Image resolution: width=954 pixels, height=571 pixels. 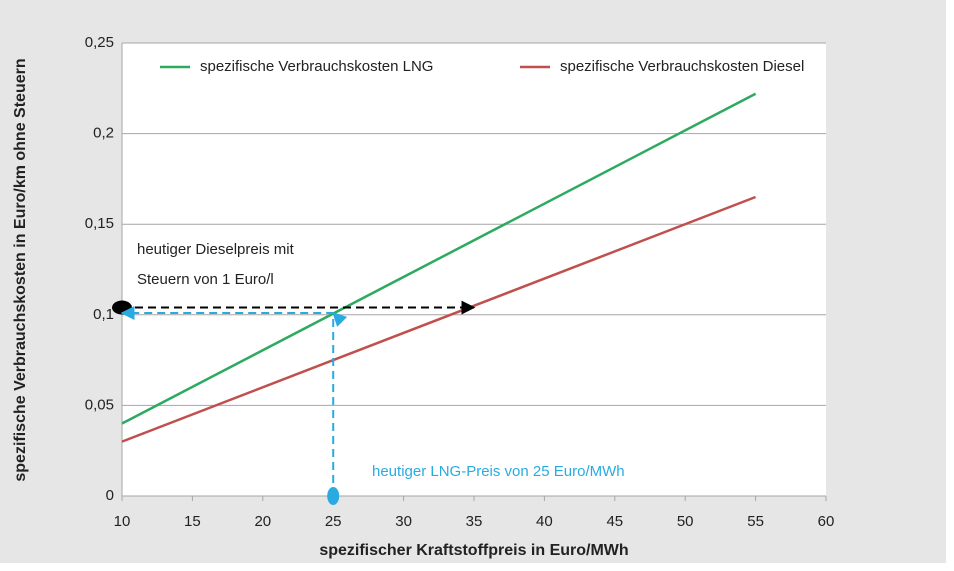 I want to click on x-tick-label: 25, so click(x=333, y=521).